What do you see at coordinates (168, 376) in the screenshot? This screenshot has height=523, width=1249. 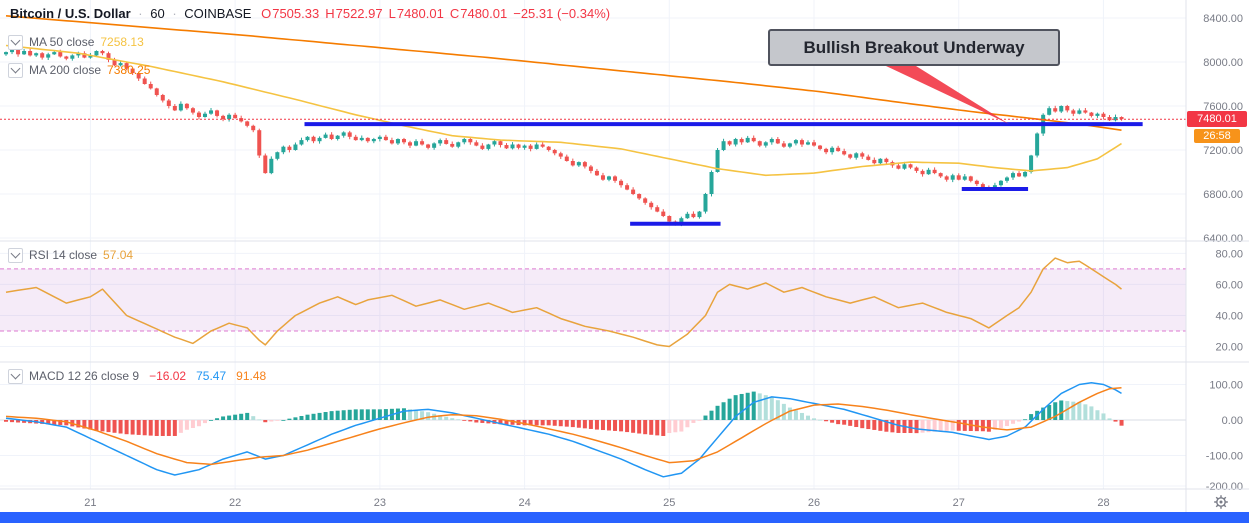 I see `macd-hist-value: −16.02` at bounding box center [168, 376].